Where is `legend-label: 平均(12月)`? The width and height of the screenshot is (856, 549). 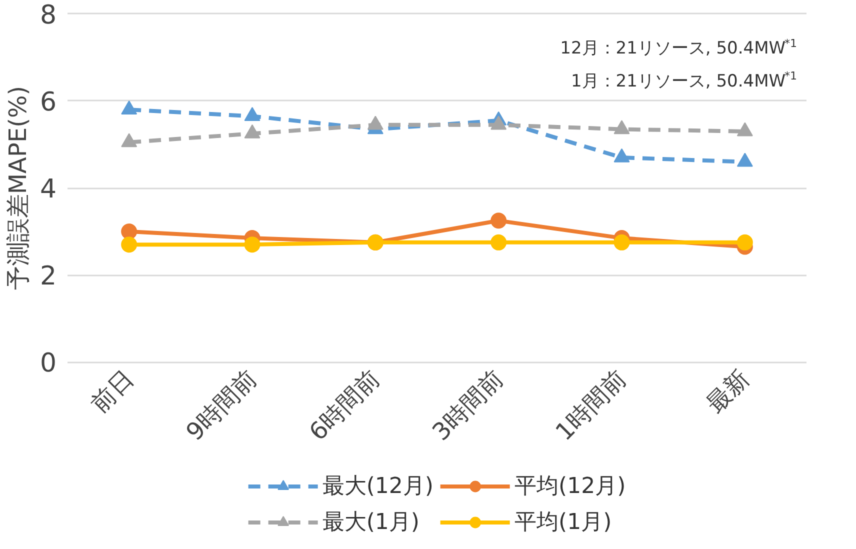 legend-label: 平均(12月) is located at coordinates (570, 487).